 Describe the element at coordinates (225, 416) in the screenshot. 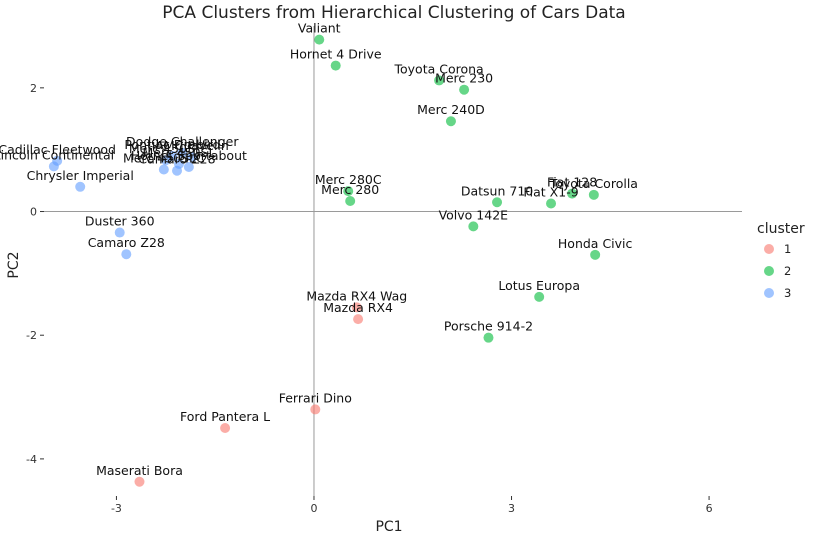

I see `point-label: Ford Pantera L` at that location.